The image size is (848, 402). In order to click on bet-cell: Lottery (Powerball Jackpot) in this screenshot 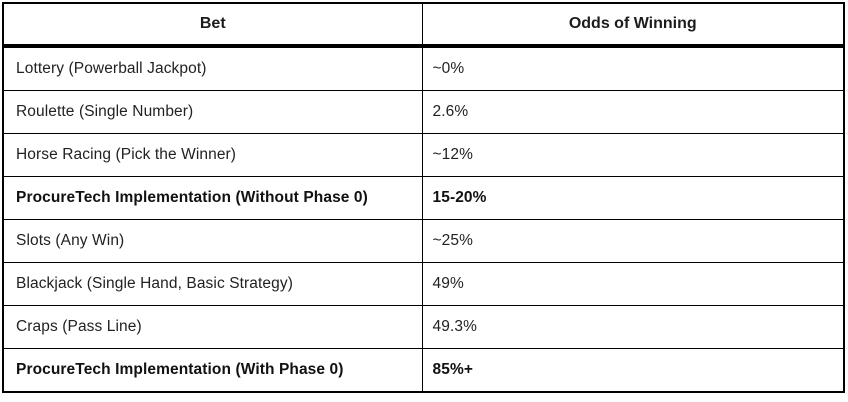, I will do `click(212, 68)`.